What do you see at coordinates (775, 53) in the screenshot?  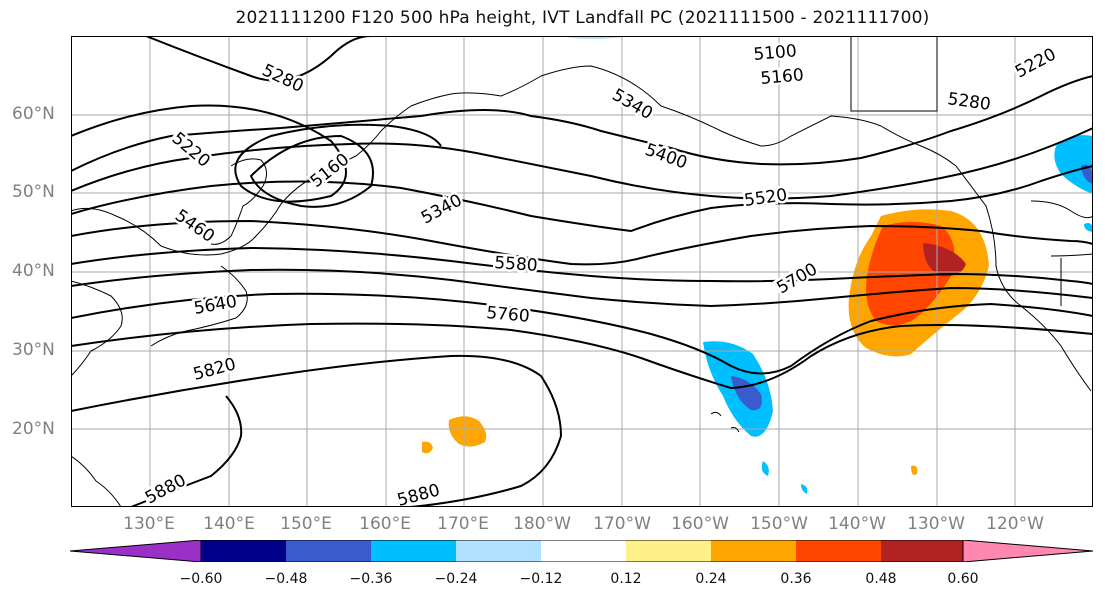 I see `contour-label-5100: 5100` at bounding box center [775, 53].